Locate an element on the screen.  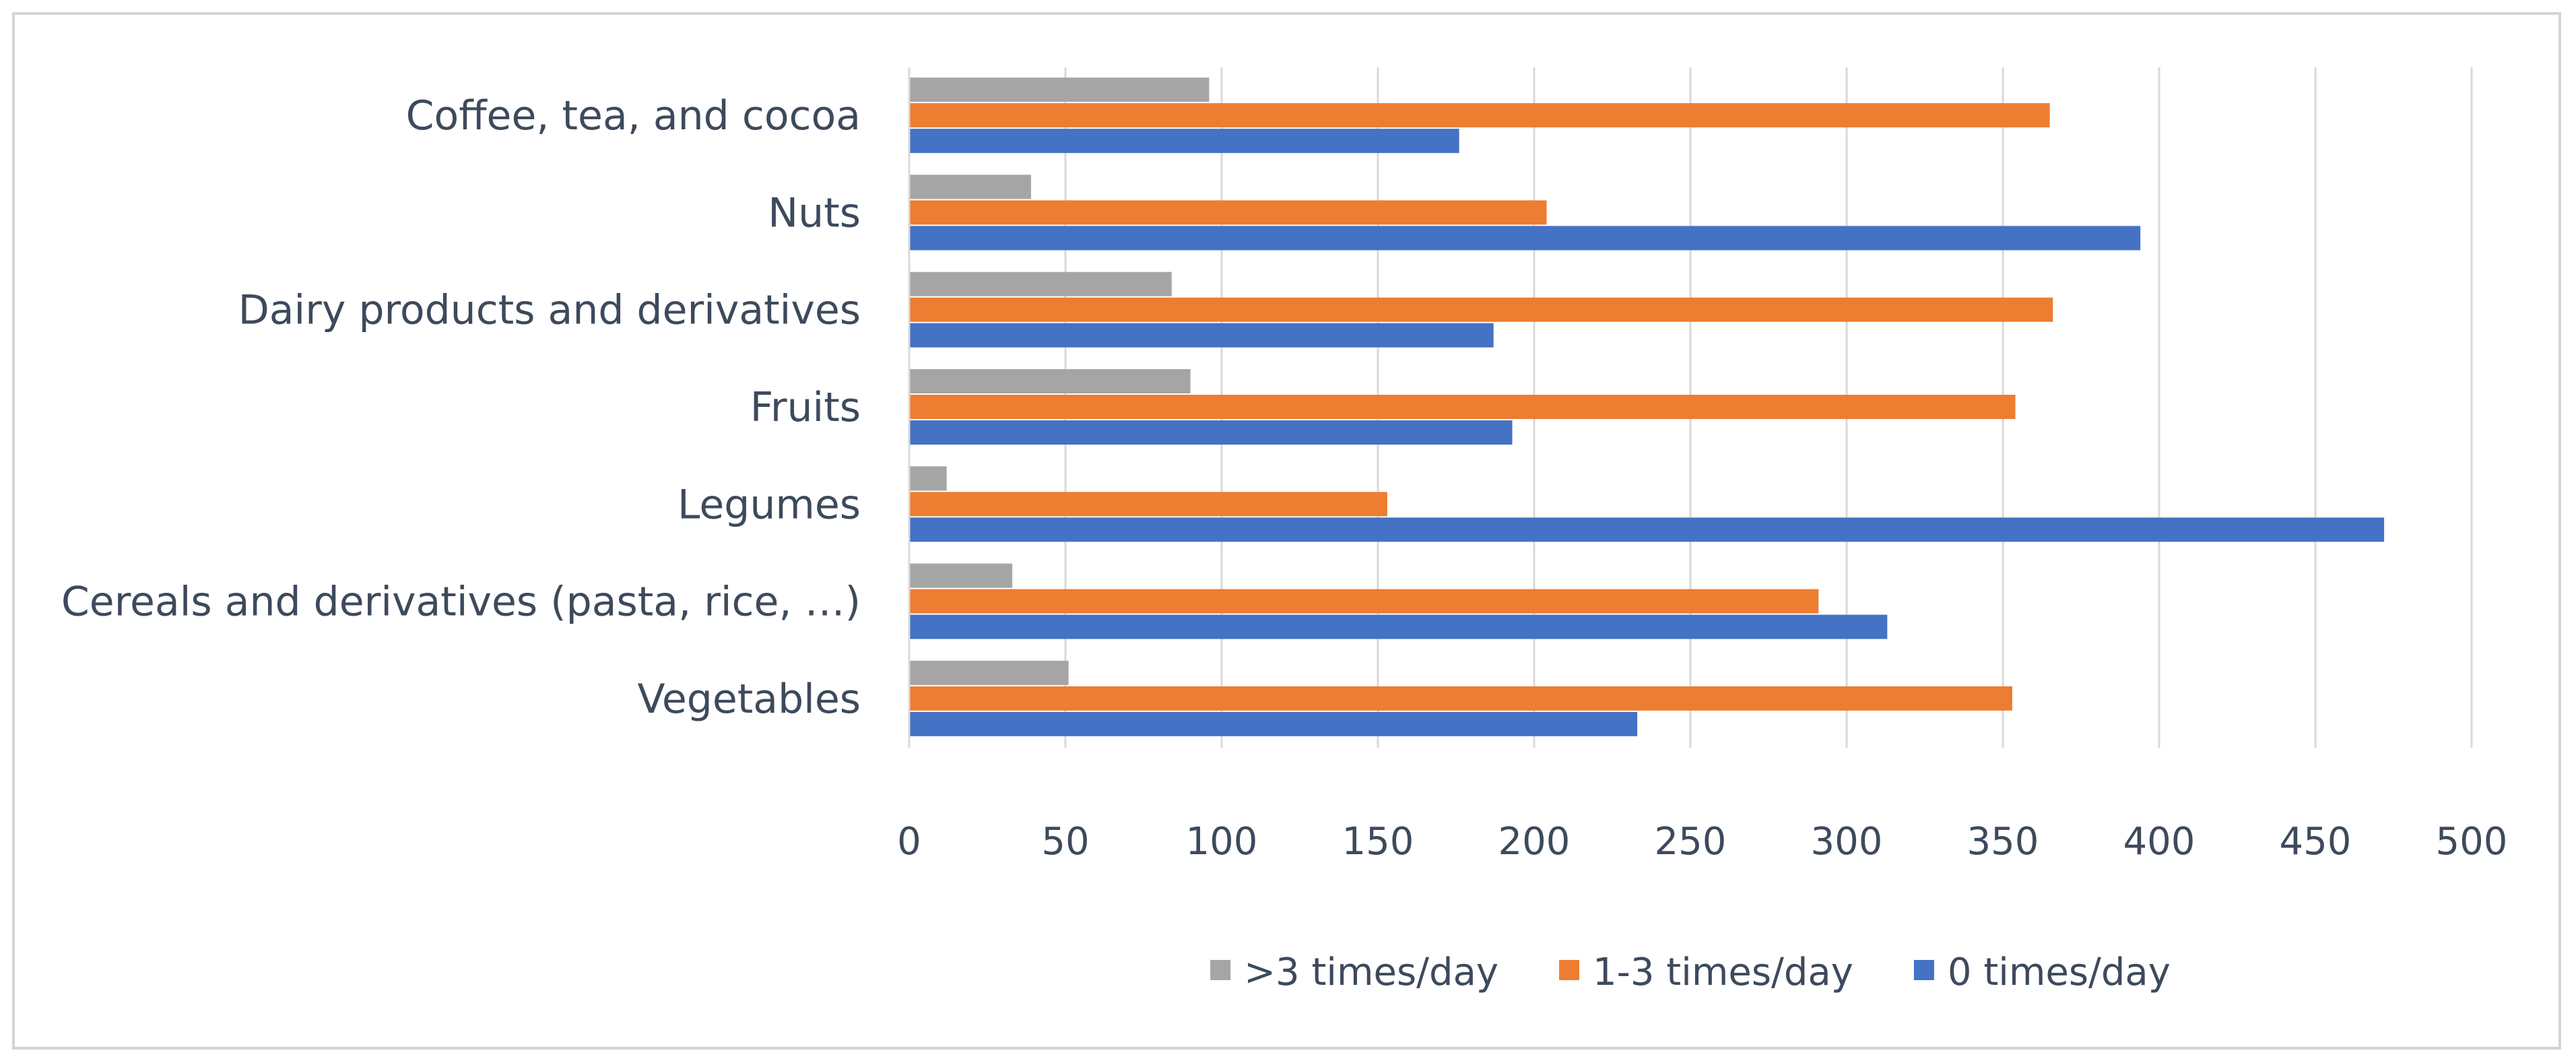
x-tick-label: 250 is located at coordinates (1691, 842).